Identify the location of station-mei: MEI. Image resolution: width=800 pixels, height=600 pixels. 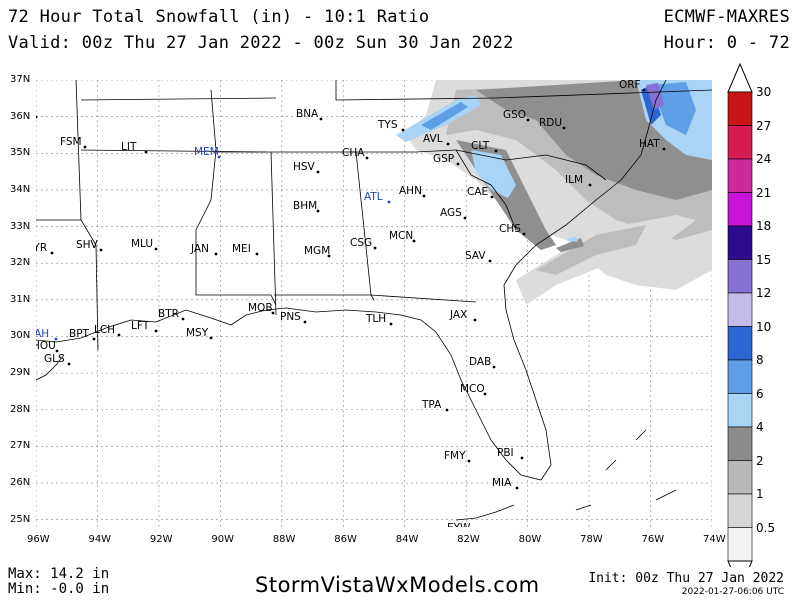
(241, 249).